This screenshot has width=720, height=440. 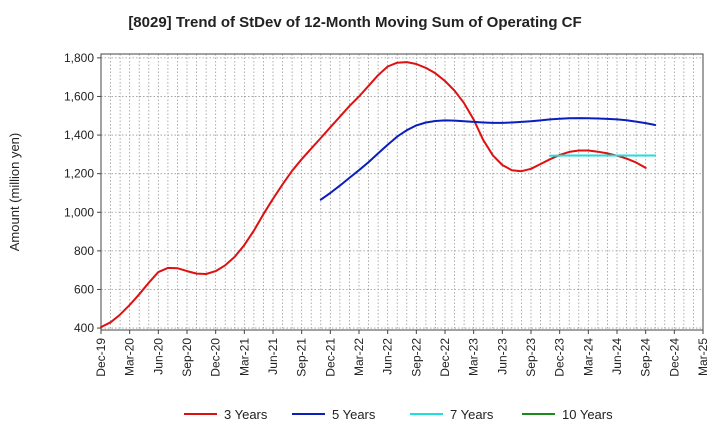 I want to click on x-tick-label: Dec-20, so click(x=216, y=357).